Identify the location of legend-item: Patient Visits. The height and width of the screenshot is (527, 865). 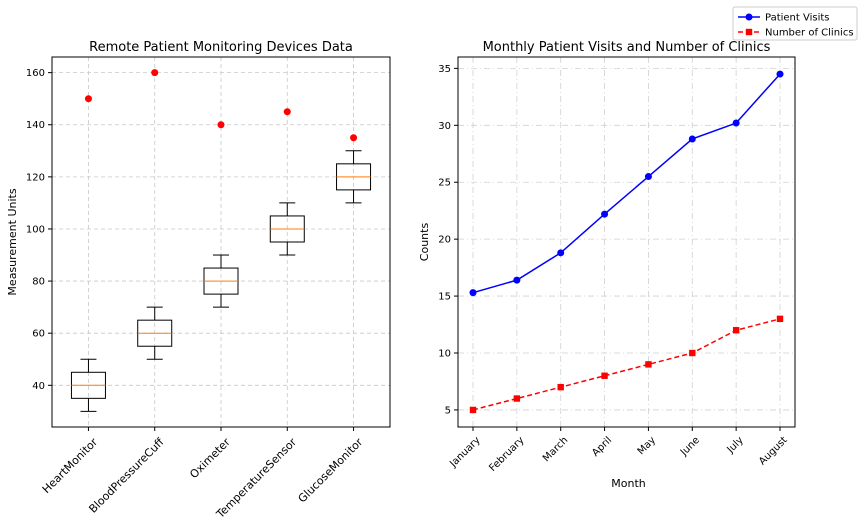
(784, 18).